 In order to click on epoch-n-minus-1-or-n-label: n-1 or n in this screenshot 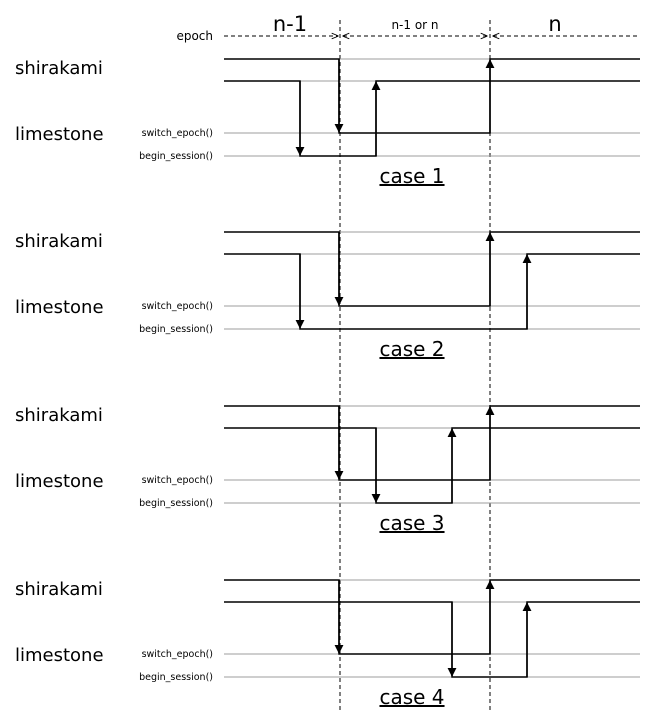, I will do `click(414, 25)`.